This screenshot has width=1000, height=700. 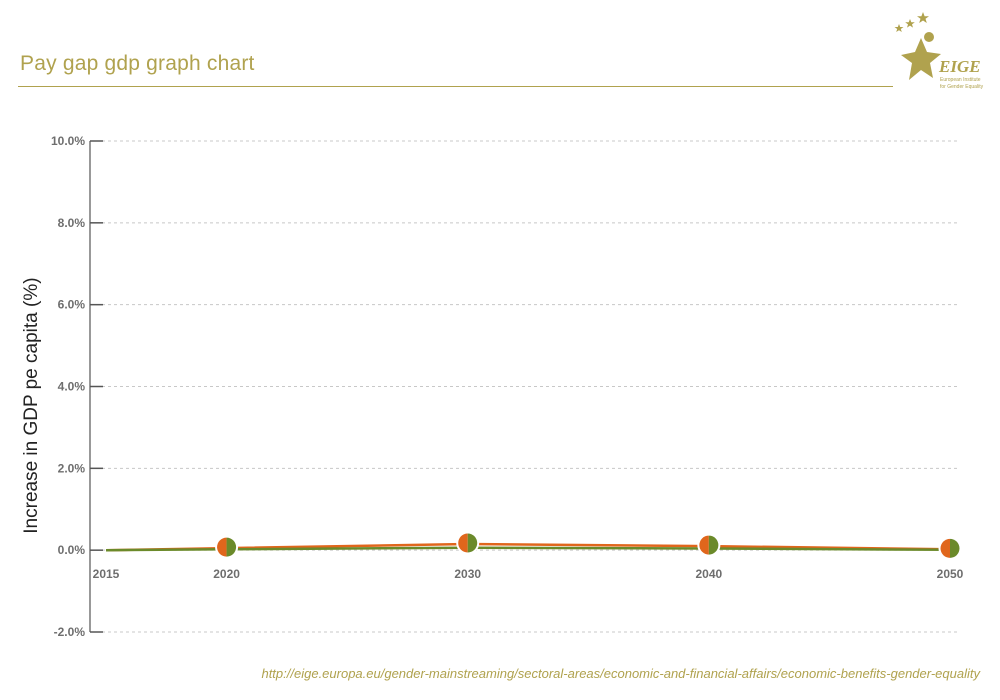 I want to click on x-tick-label: 2015, so click(x=106, y=574).